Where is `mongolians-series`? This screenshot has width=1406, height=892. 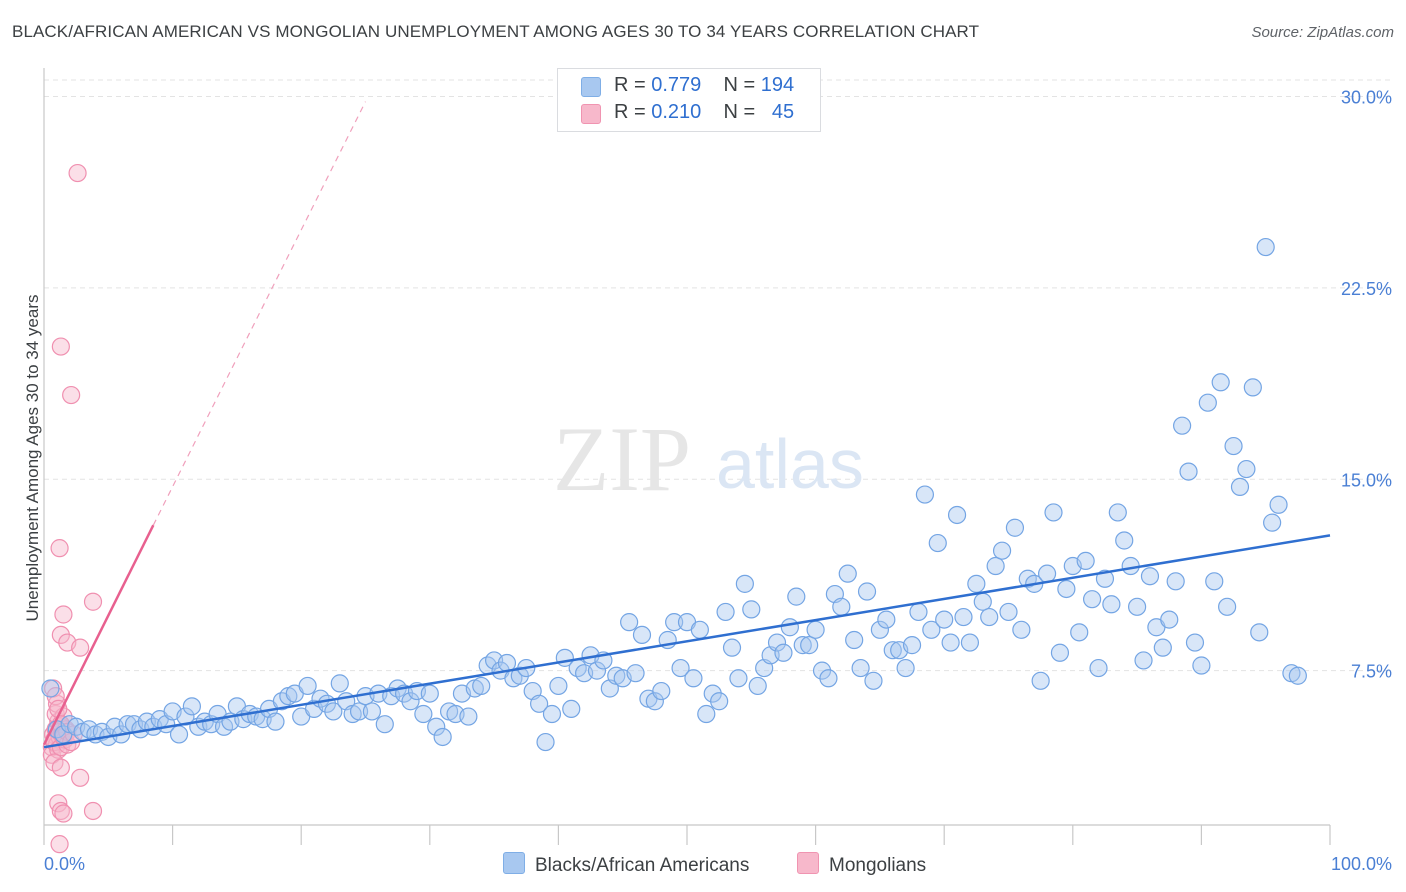
mongolians-series is located at coordinates (72, 508).